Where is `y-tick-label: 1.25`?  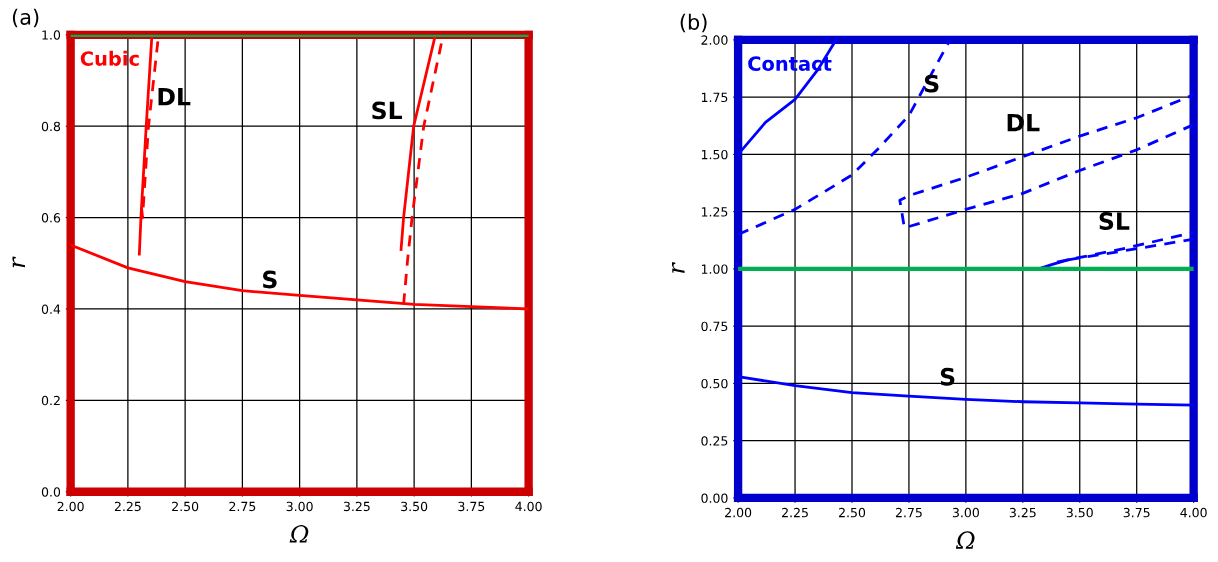 y-tick-label: 1.25 is located at coordinates (714, 212).